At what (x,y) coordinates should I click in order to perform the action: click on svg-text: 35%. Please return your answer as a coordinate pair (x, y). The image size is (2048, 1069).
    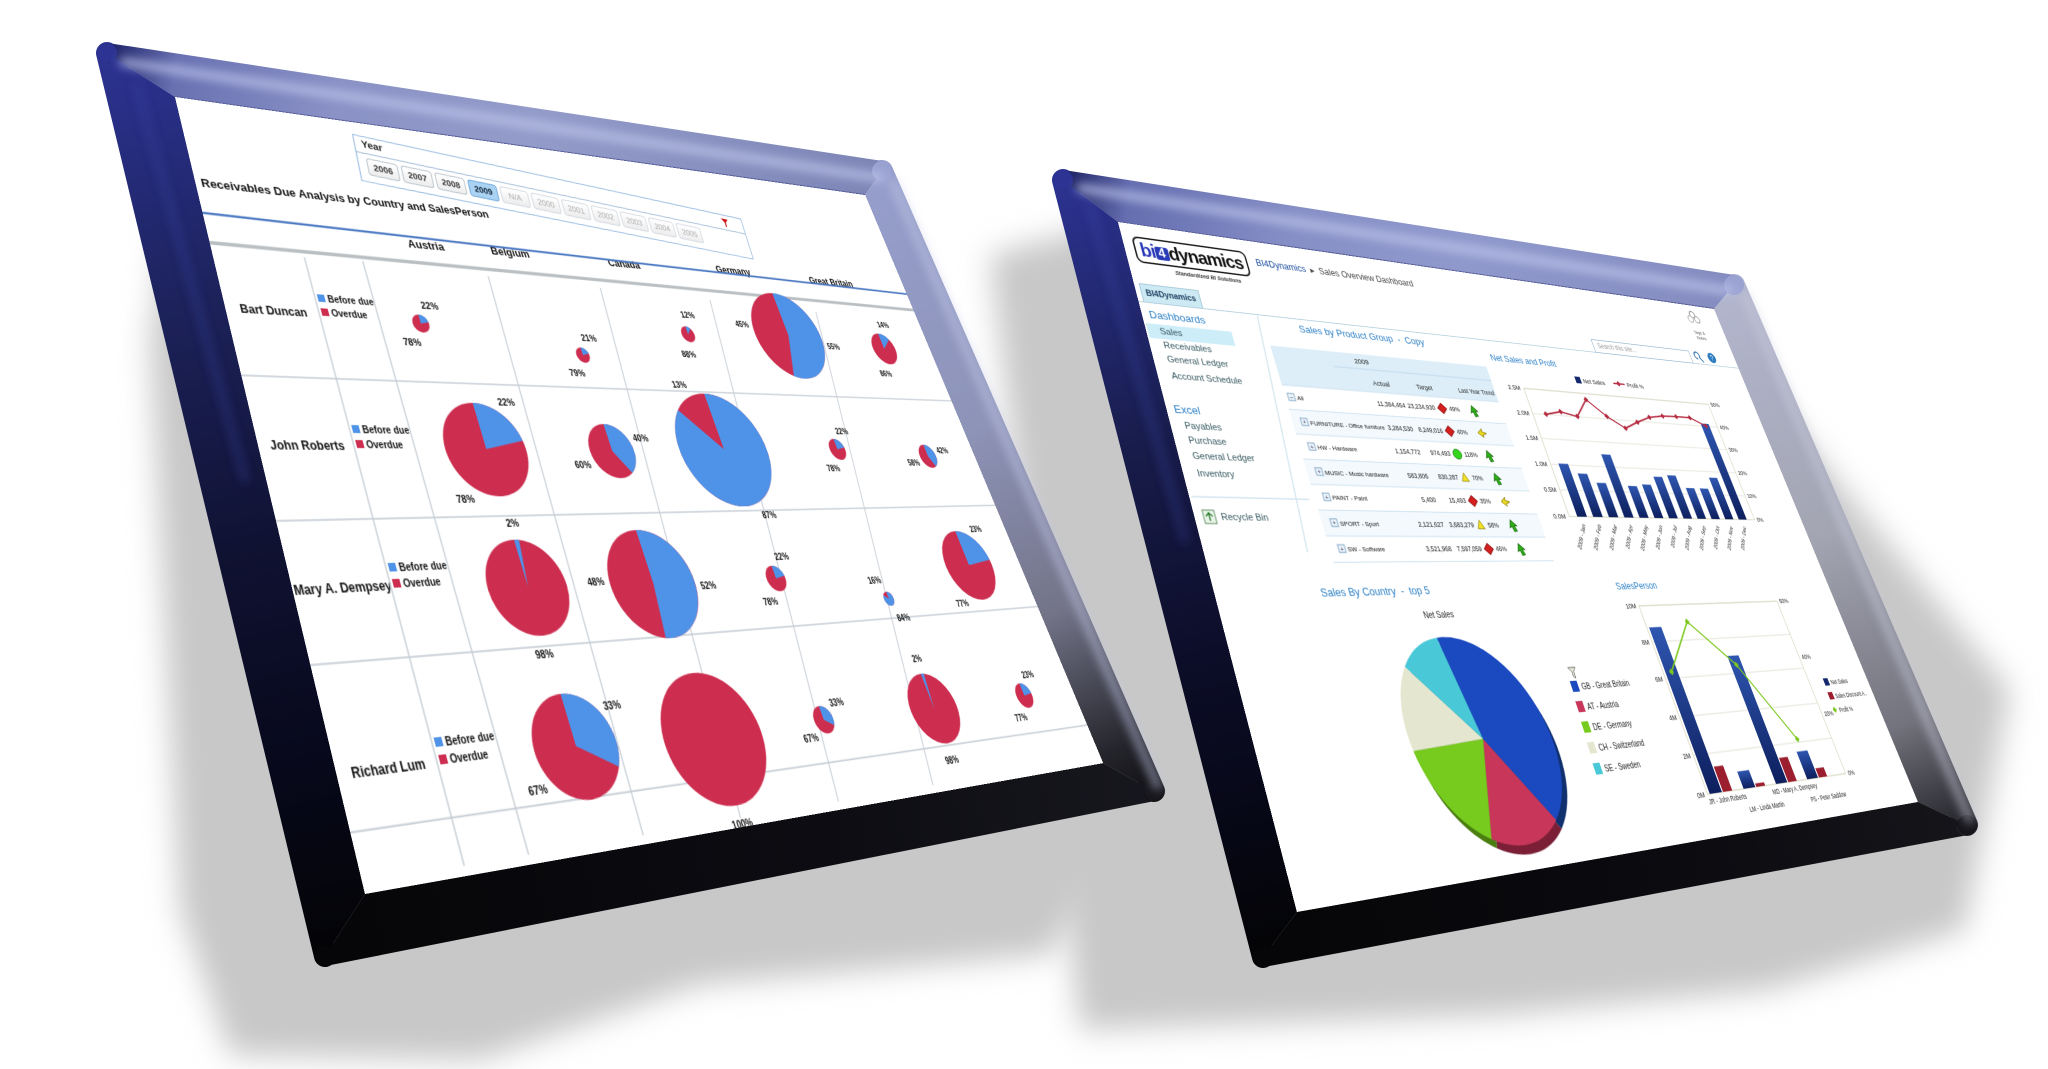
    Looking at the image, I should click on (1485, 501).